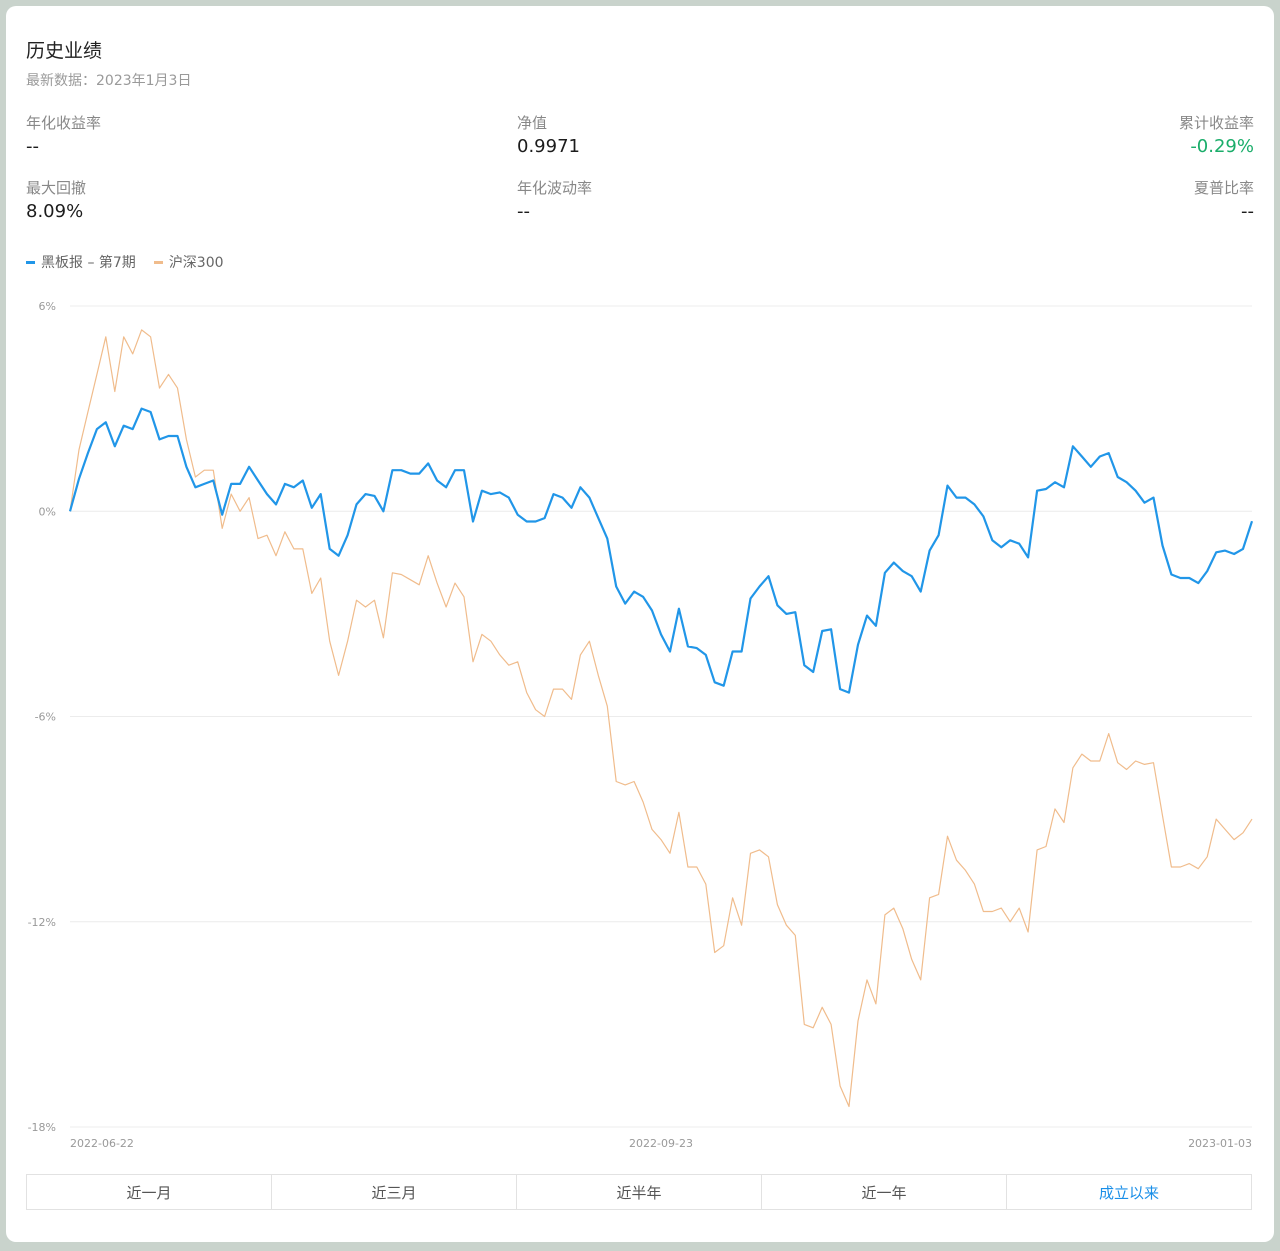  Describe the element at coordinates (555, 188) in the screenshot. I see `annualized-volatility-label: 年化波动率` at that location.